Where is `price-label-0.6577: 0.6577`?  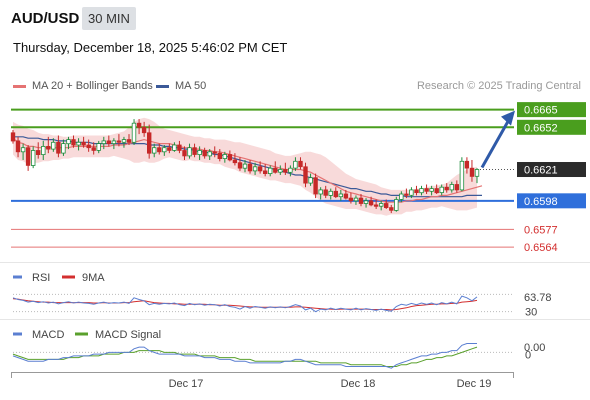
price-label-0.6577: 0.6577 is located at coordinates (541, 230).